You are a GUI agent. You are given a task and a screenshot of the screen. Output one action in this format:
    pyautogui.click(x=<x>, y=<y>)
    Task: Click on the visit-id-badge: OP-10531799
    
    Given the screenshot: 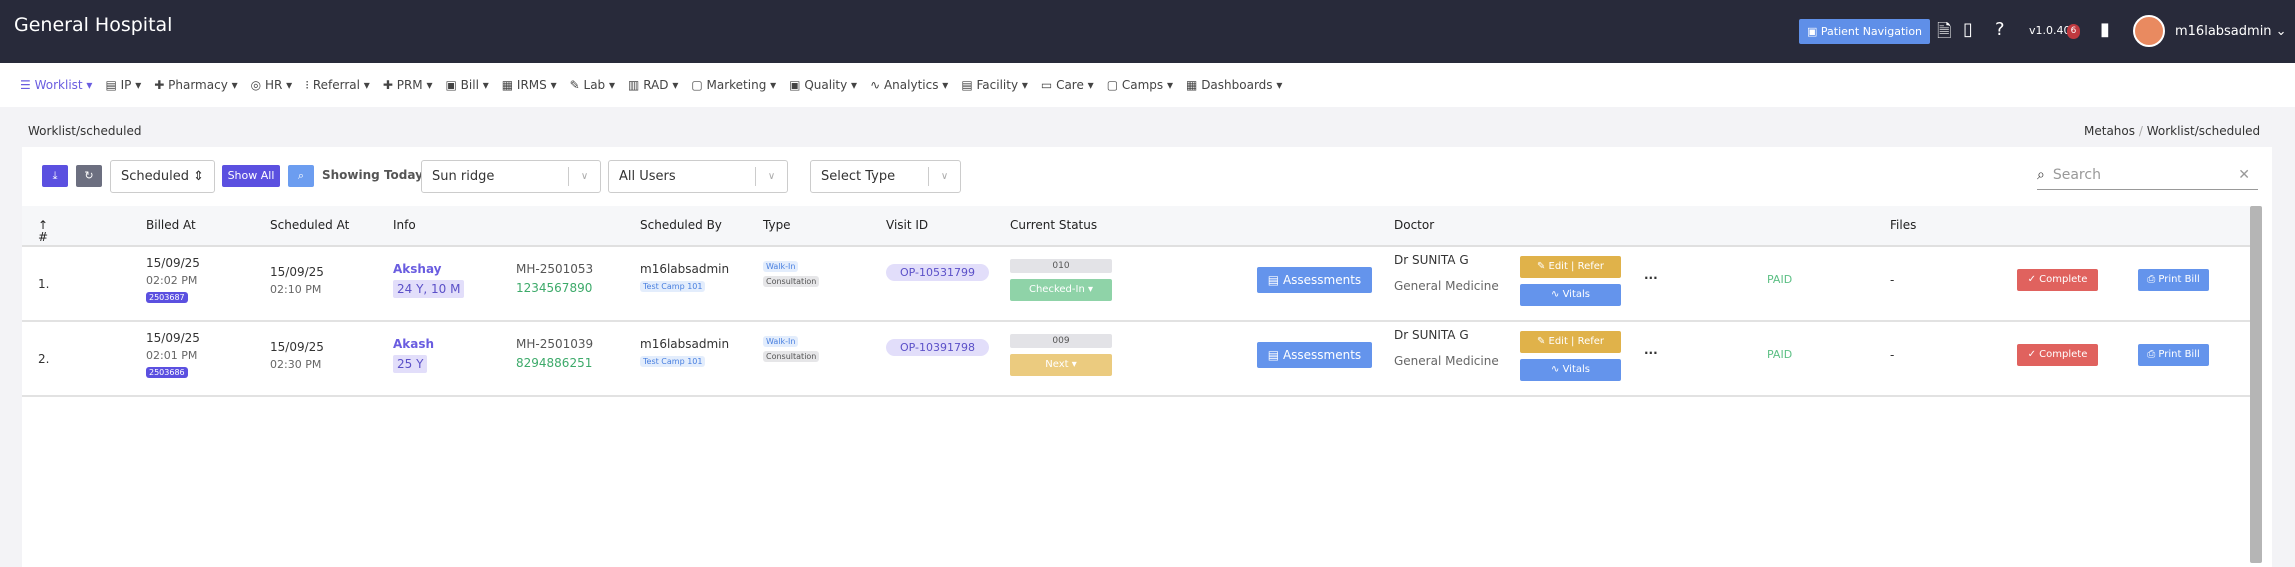 What is the action you would take?
    pyautogui.click(x=938, y=272)
    